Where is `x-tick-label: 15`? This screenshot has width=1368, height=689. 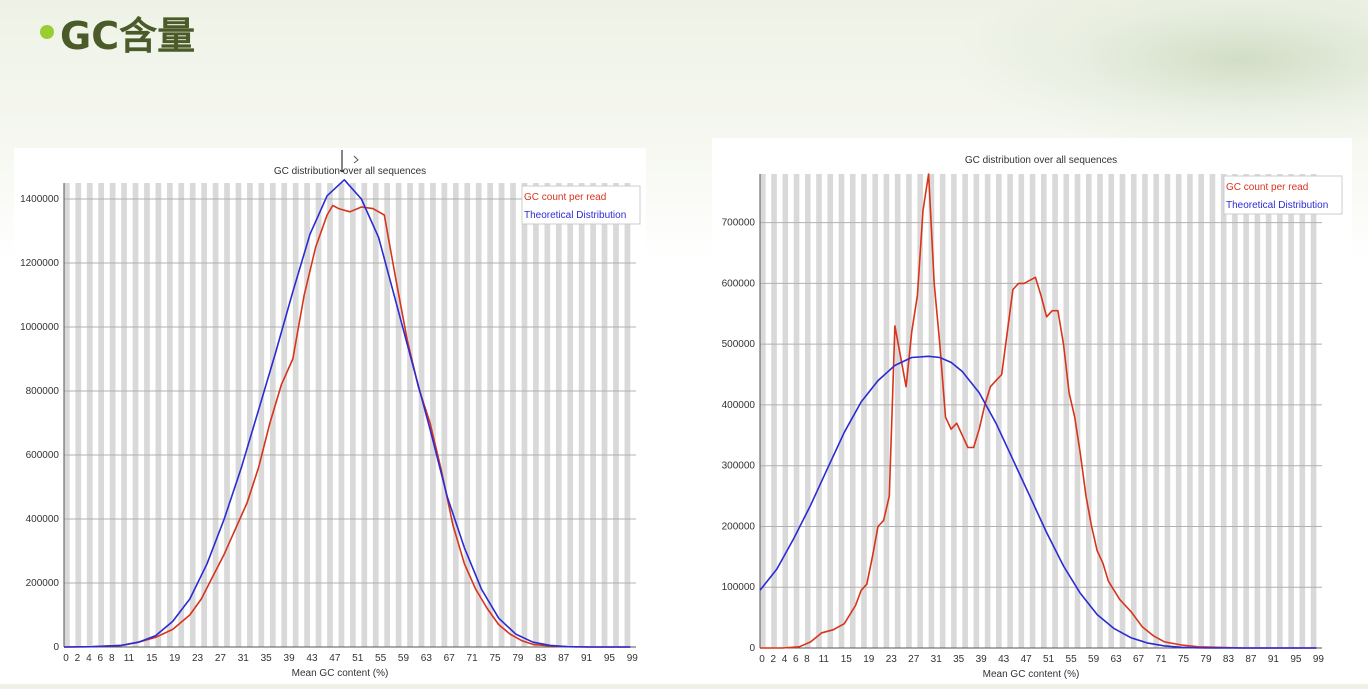
x-tick-label: 15 is located at coordinates (152, 658).